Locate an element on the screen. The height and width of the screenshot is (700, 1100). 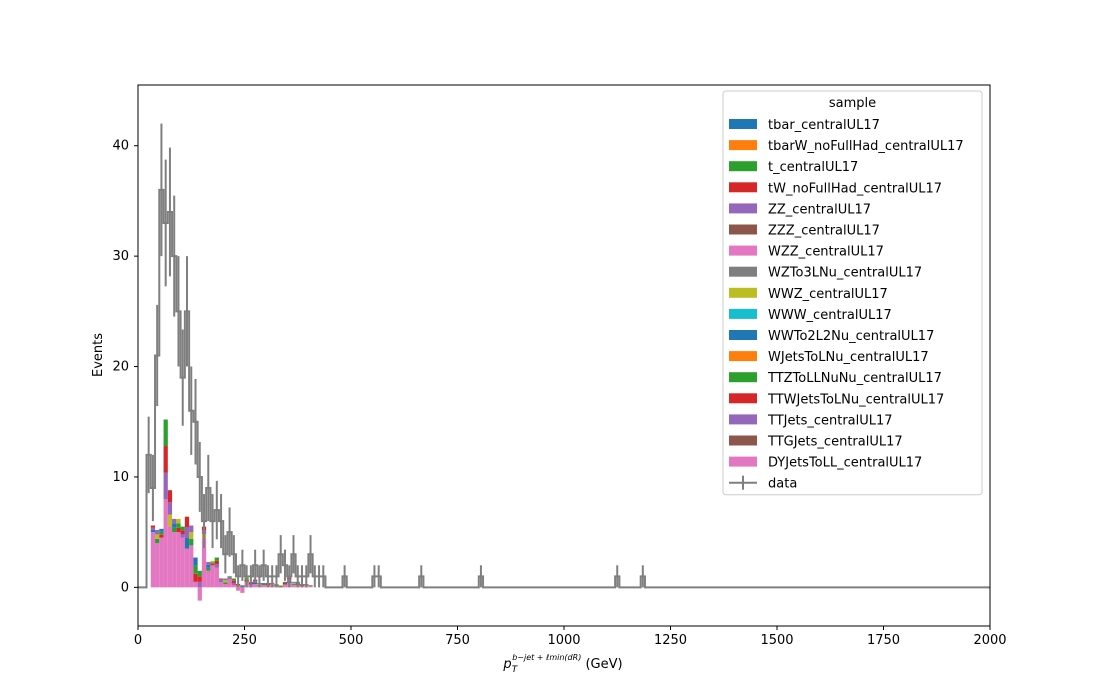
legend-label: WZZ_centralUL17 is located at coordinates (826, 252).